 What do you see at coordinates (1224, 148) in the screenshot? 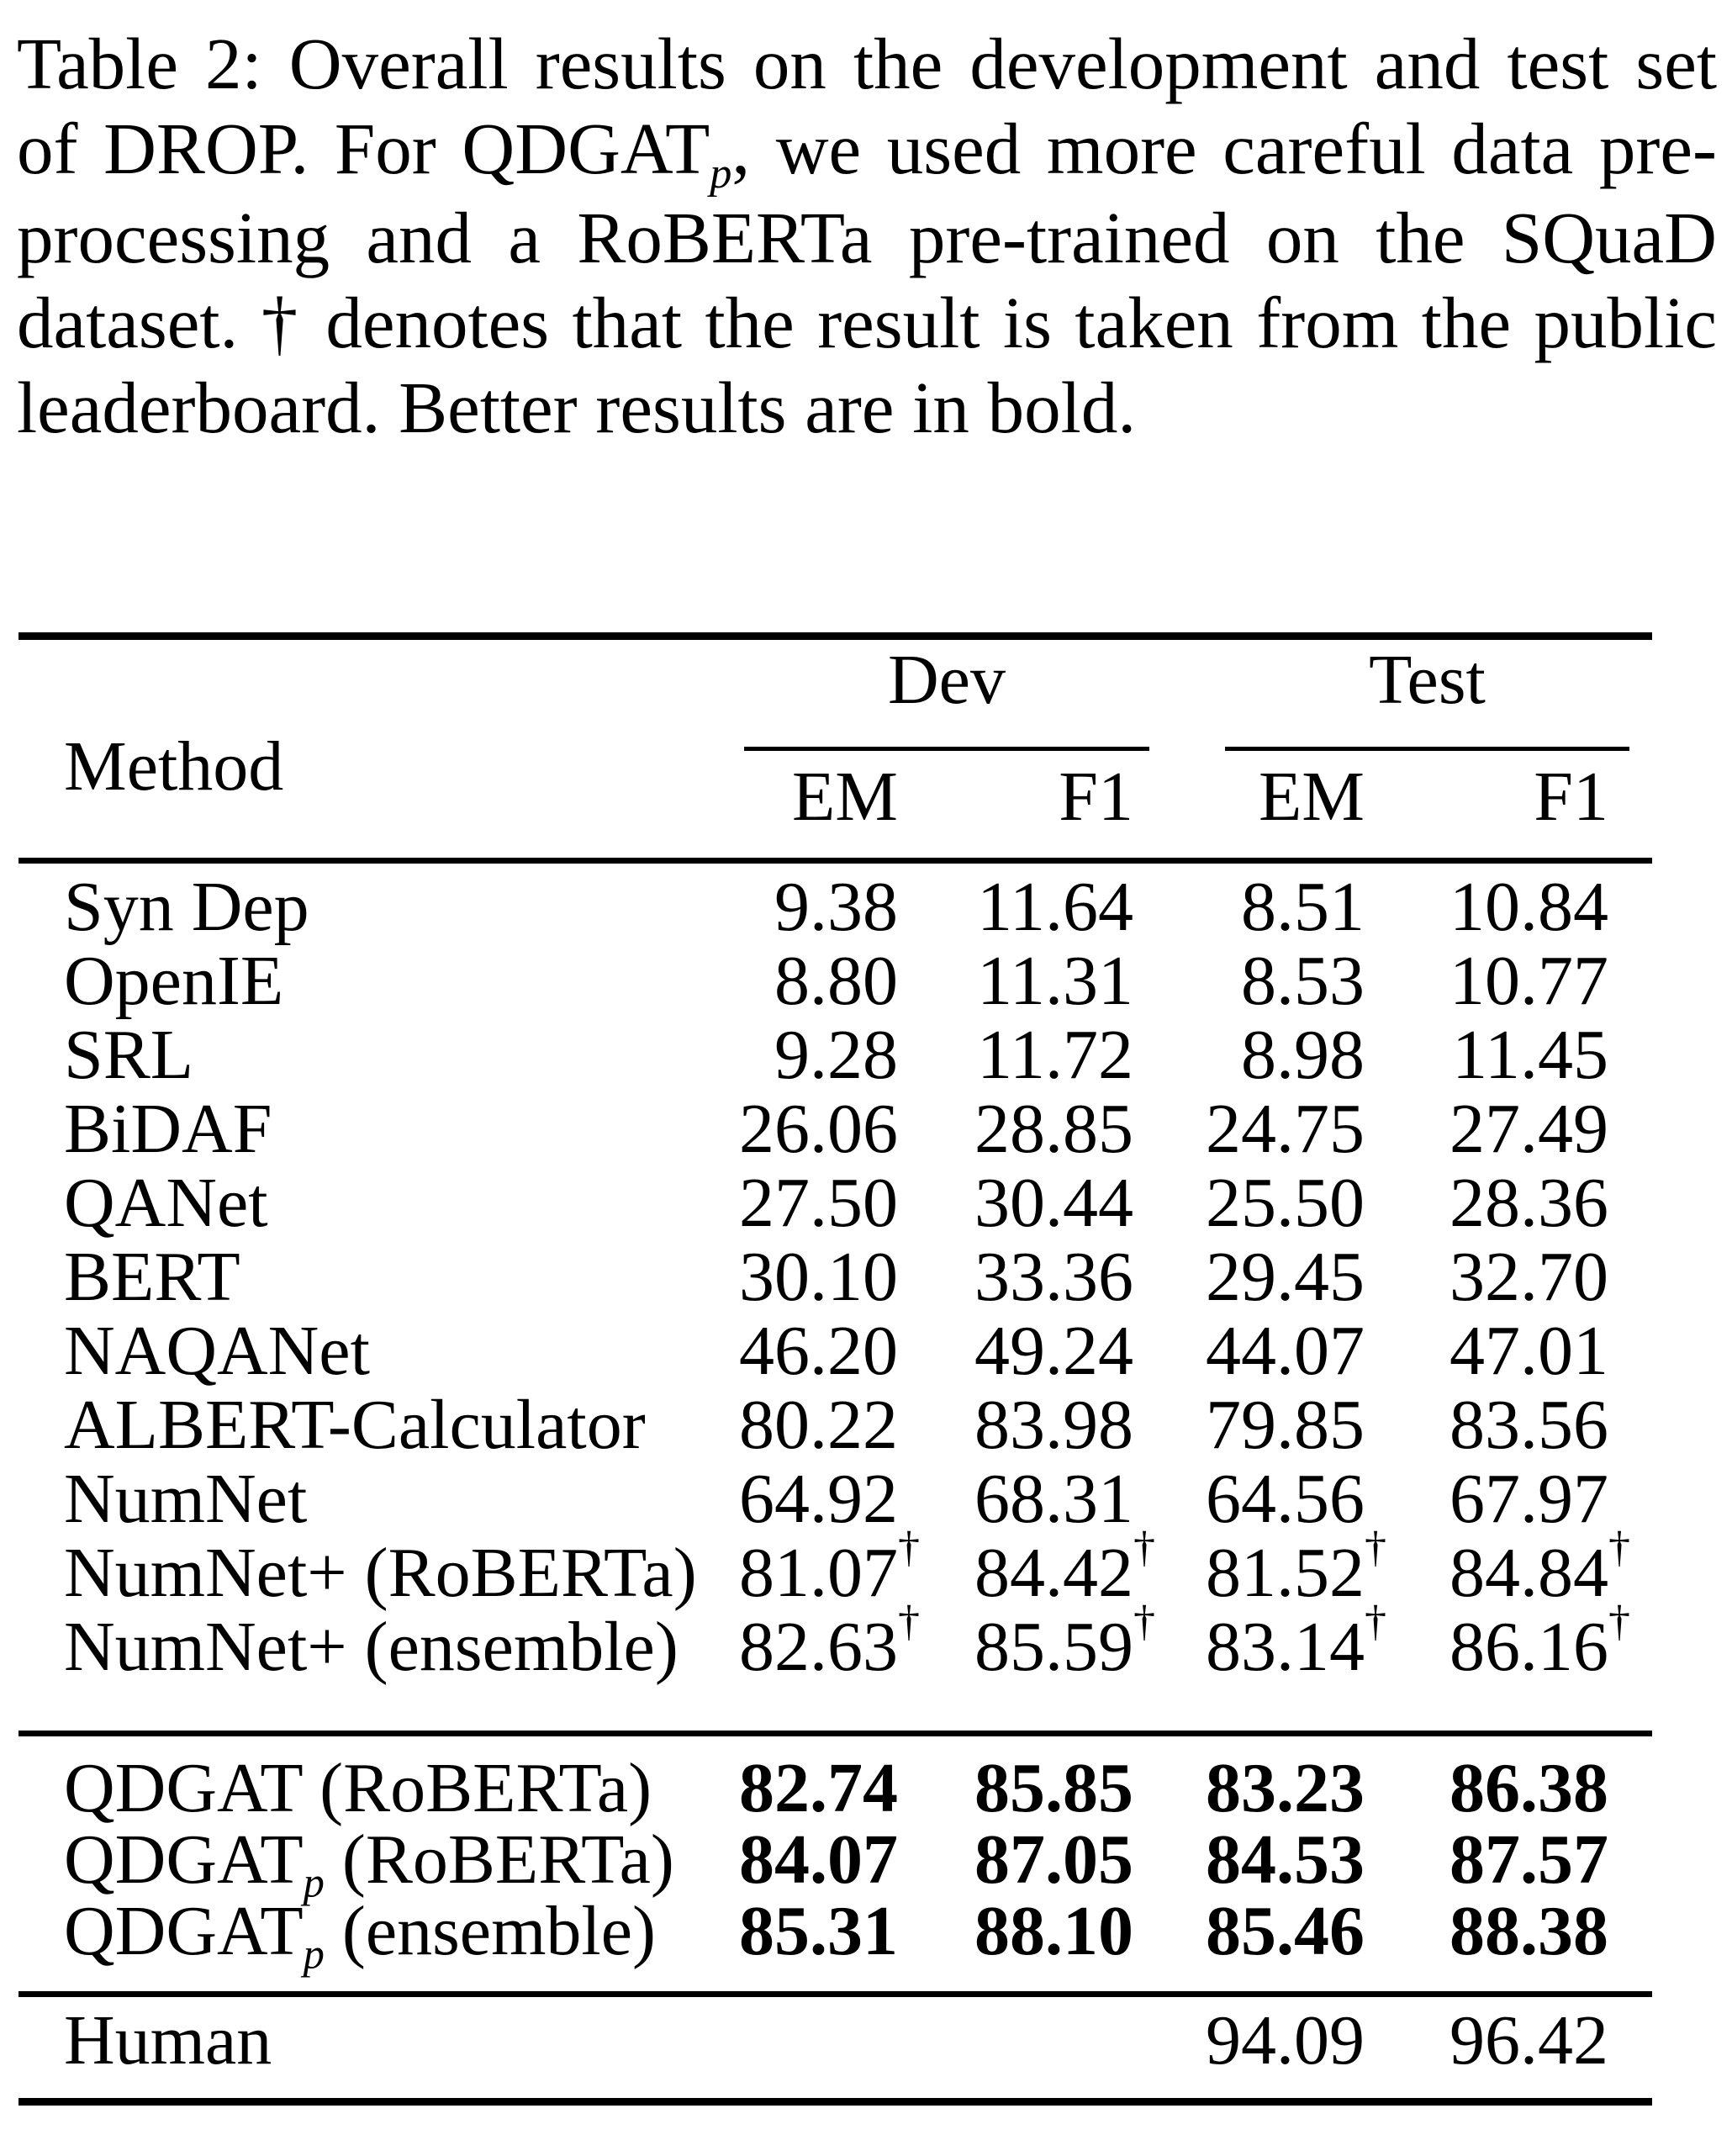
I see `text-segment: , we used more careful data pre-` at bounding box center [1224, 148].